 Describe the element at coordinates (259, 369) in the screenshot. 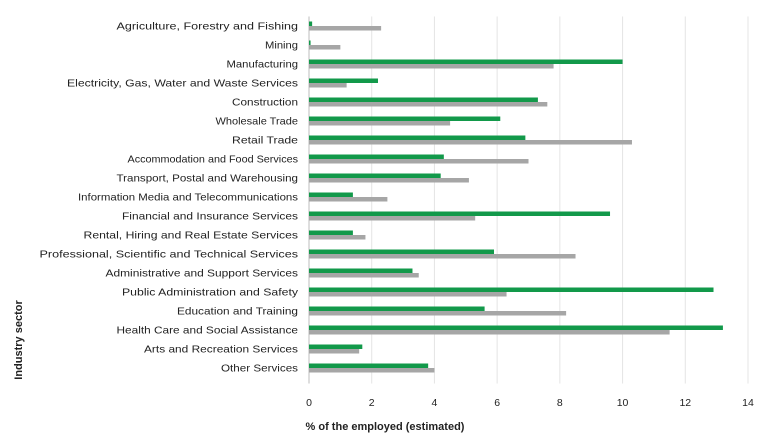

I see `category-label: Other Services` at that location.